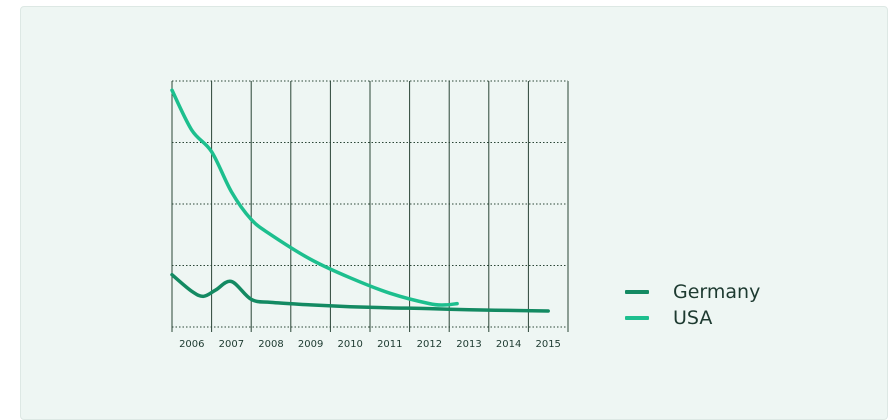 The height and width of the screenshot is (420, 896). I want to click on legend-item-germany: Germany, so click(692, 292).